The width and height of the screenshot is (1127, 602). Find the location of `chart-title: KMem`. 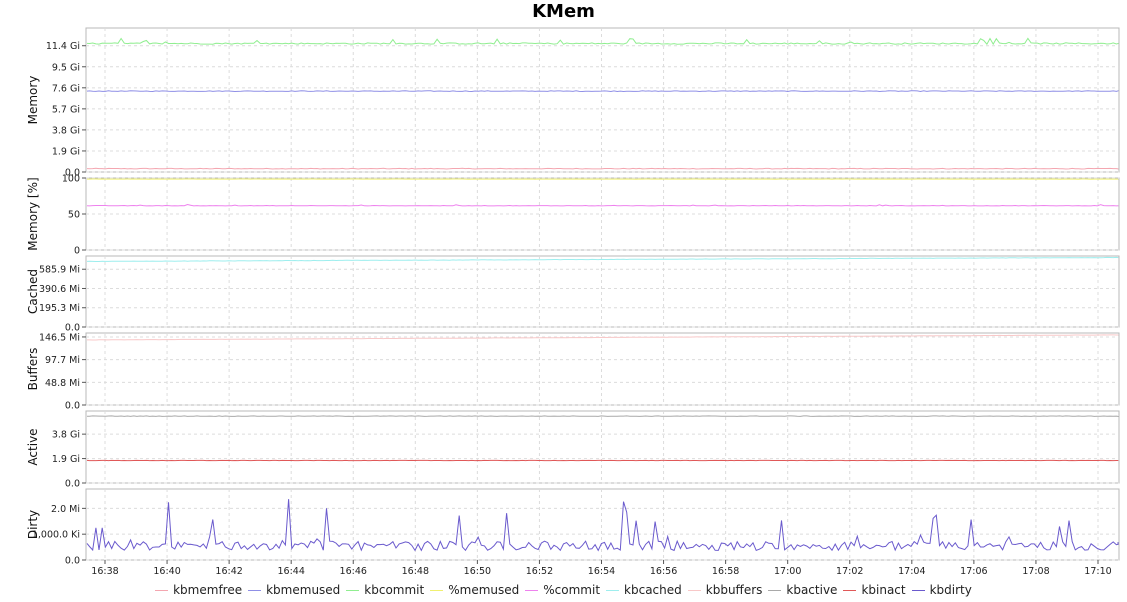

chart-title: KMem is located at coordinates (563, 11).